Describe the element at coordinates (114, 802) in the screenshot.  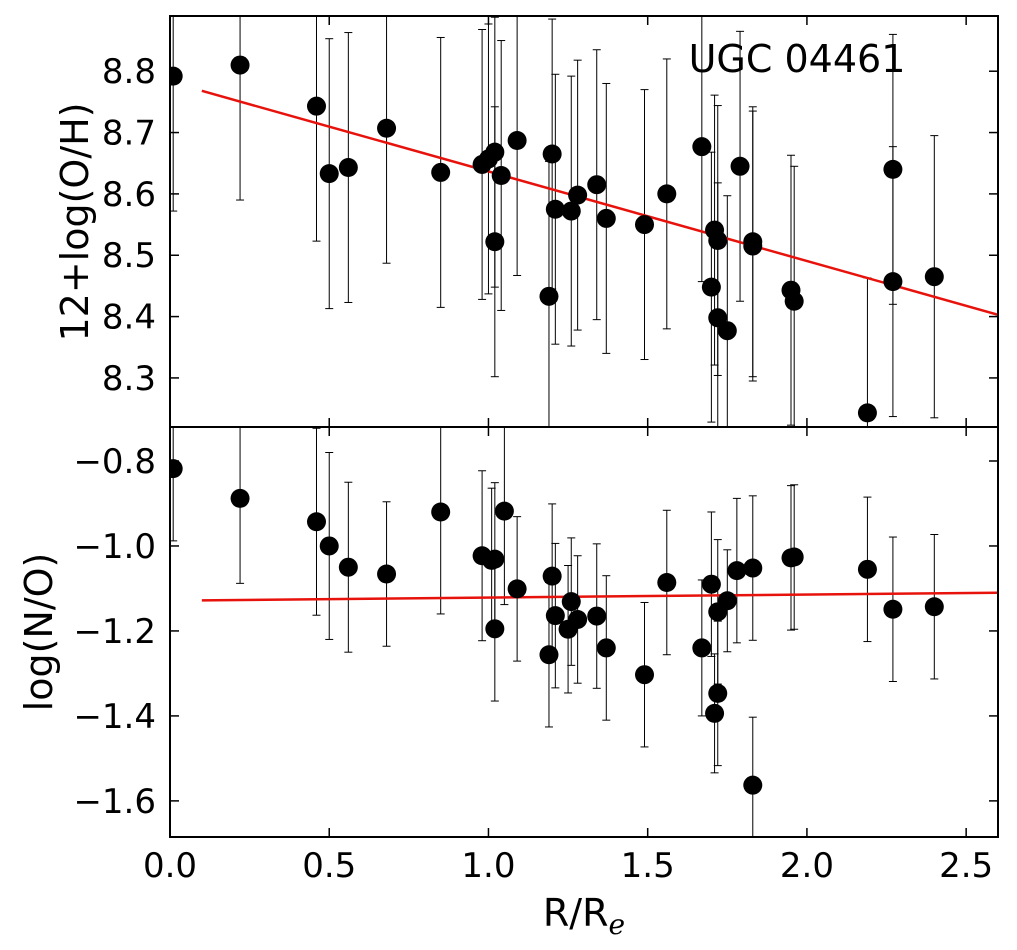
I see `bottom-y-tick-label: −1.6` at that location.